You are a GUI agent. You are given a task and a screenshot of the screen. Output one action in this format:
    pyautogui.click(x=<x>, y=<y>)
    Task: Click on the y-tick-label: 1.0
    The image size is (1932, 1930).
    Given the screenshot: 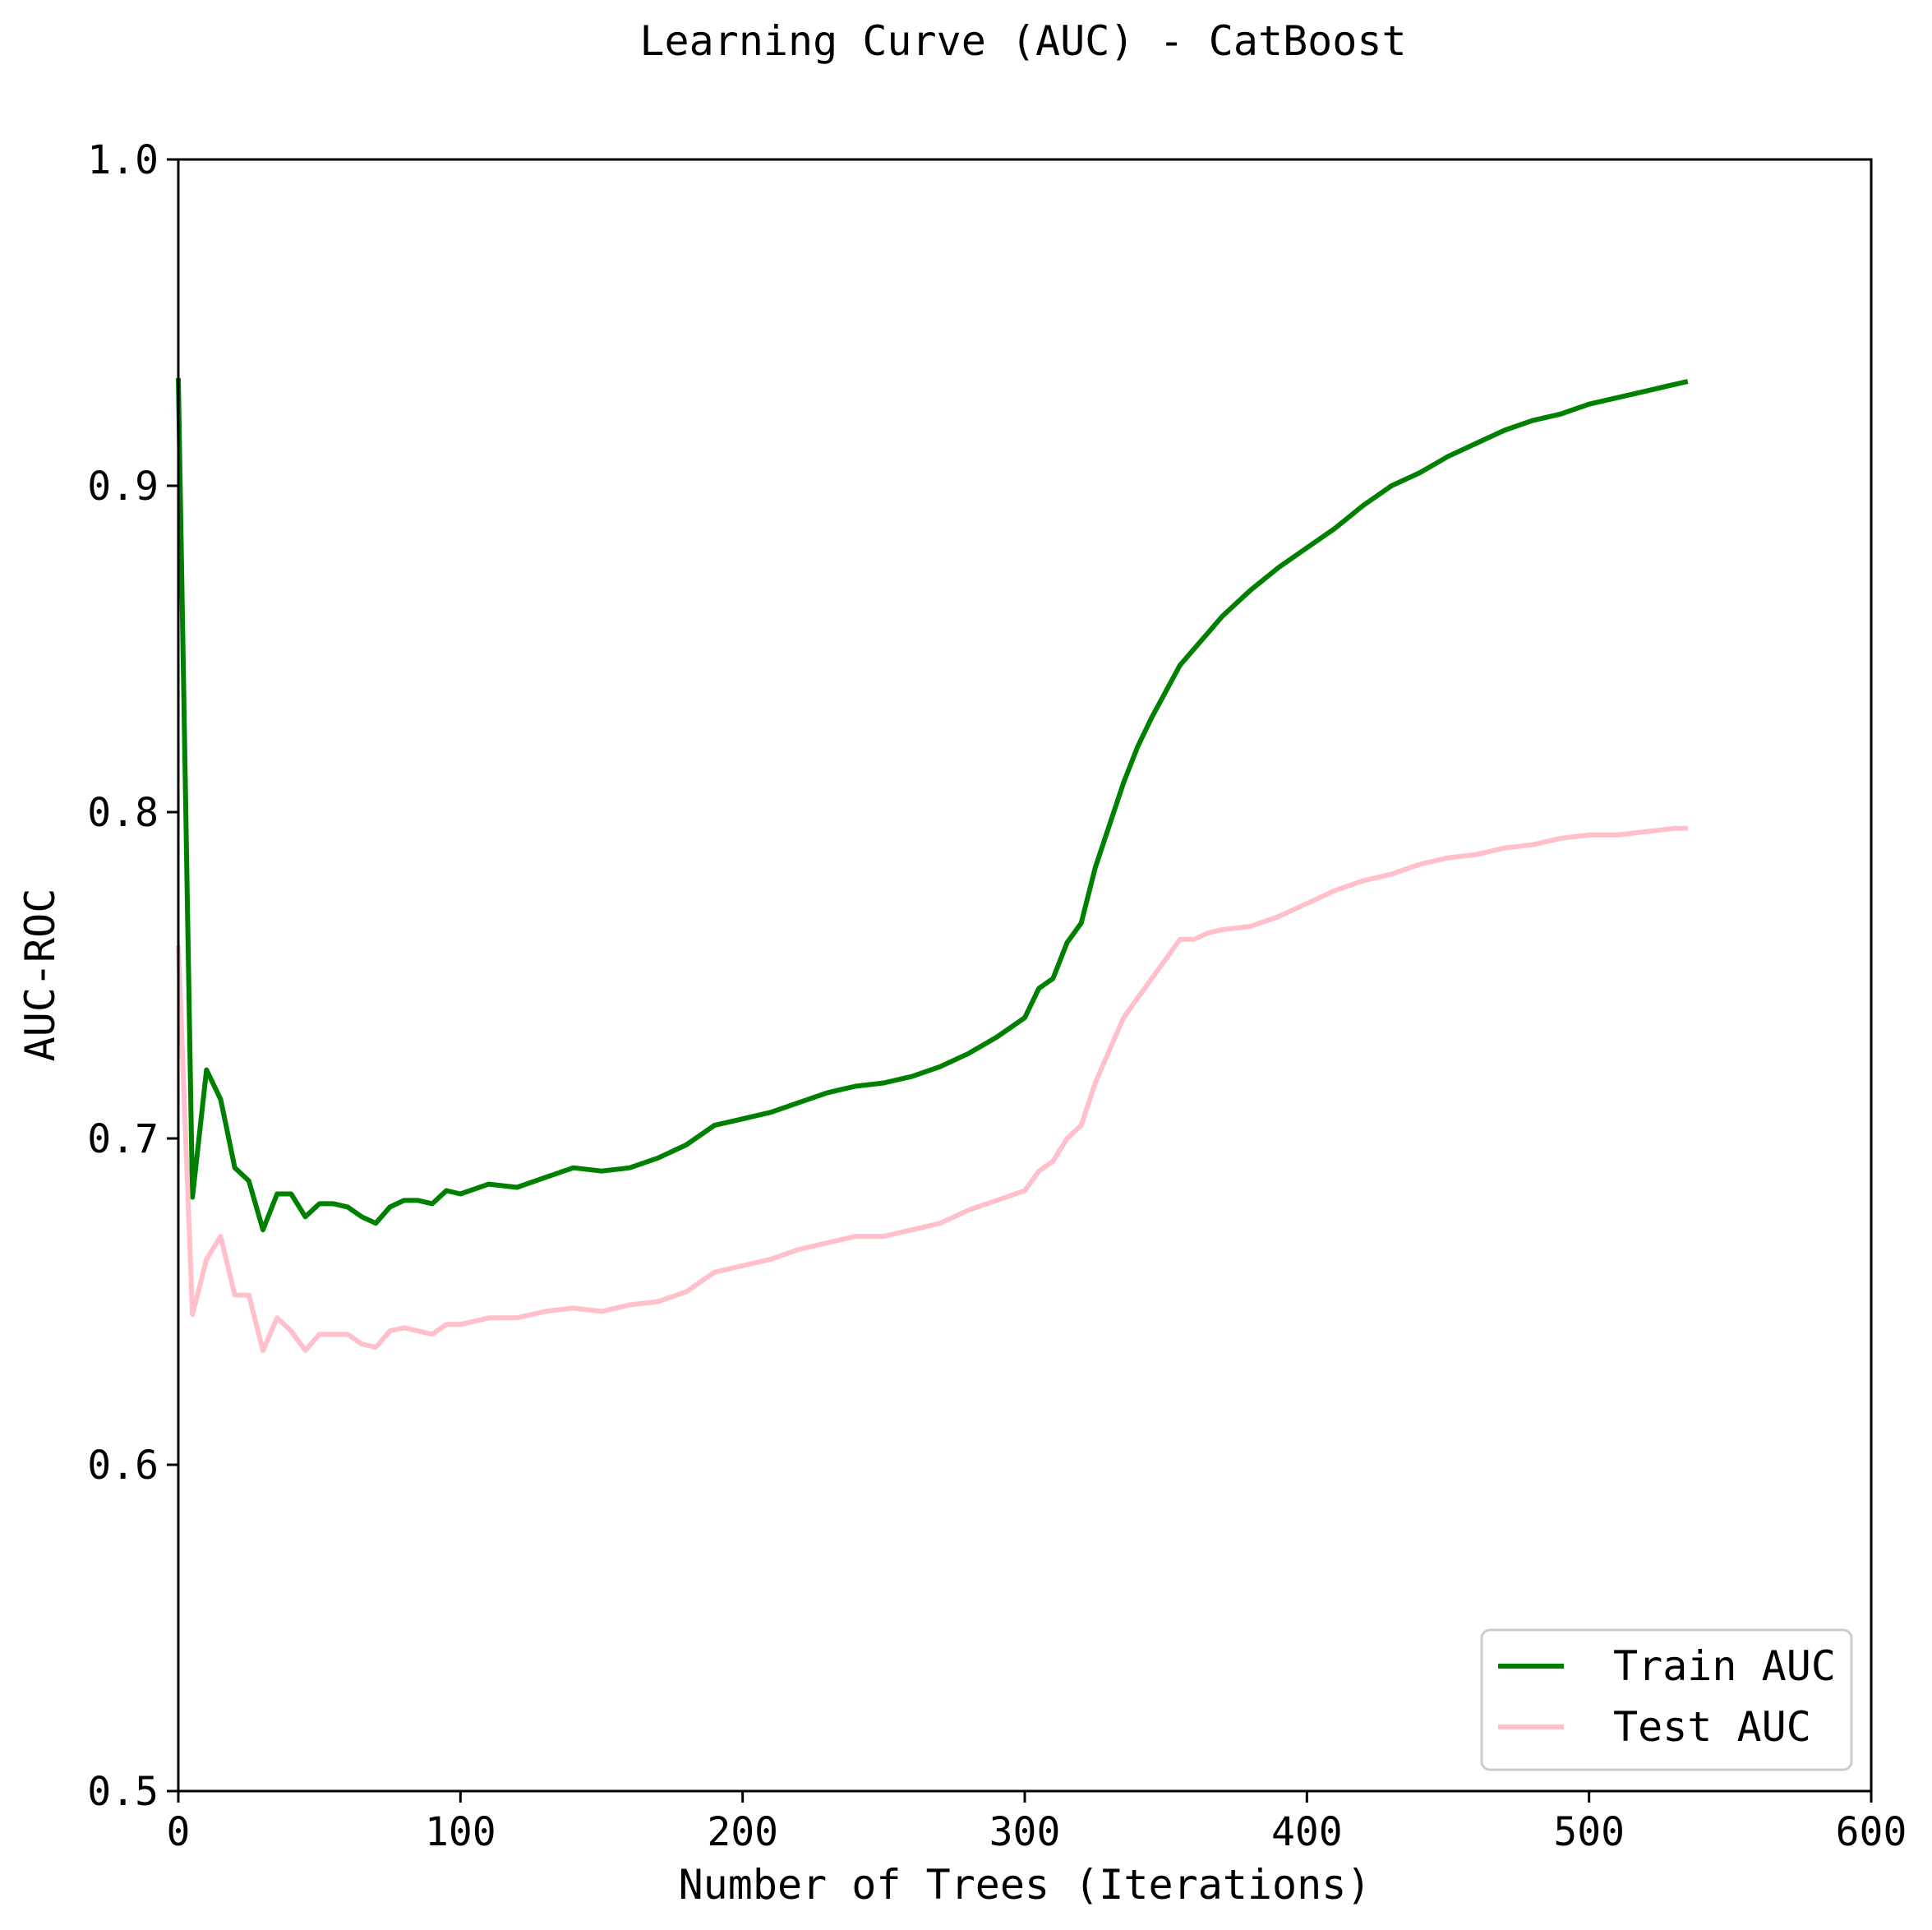 What is the action you would take?
    pyautogui.click(x=123, y=160)
    